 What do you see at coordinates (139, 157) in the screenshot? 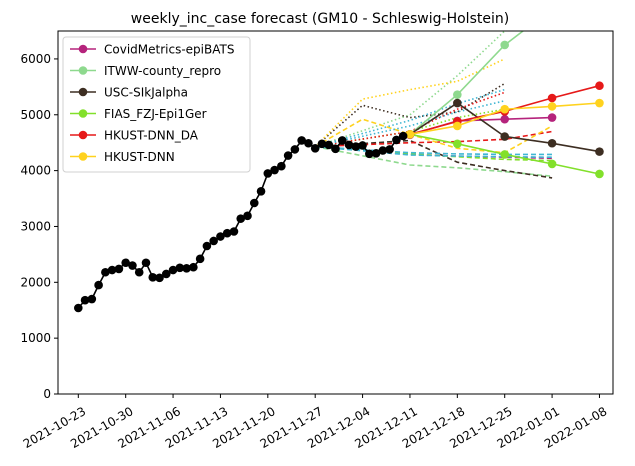
I see `legend-label: HKUST-DNN` at bounding box center [139, 157].